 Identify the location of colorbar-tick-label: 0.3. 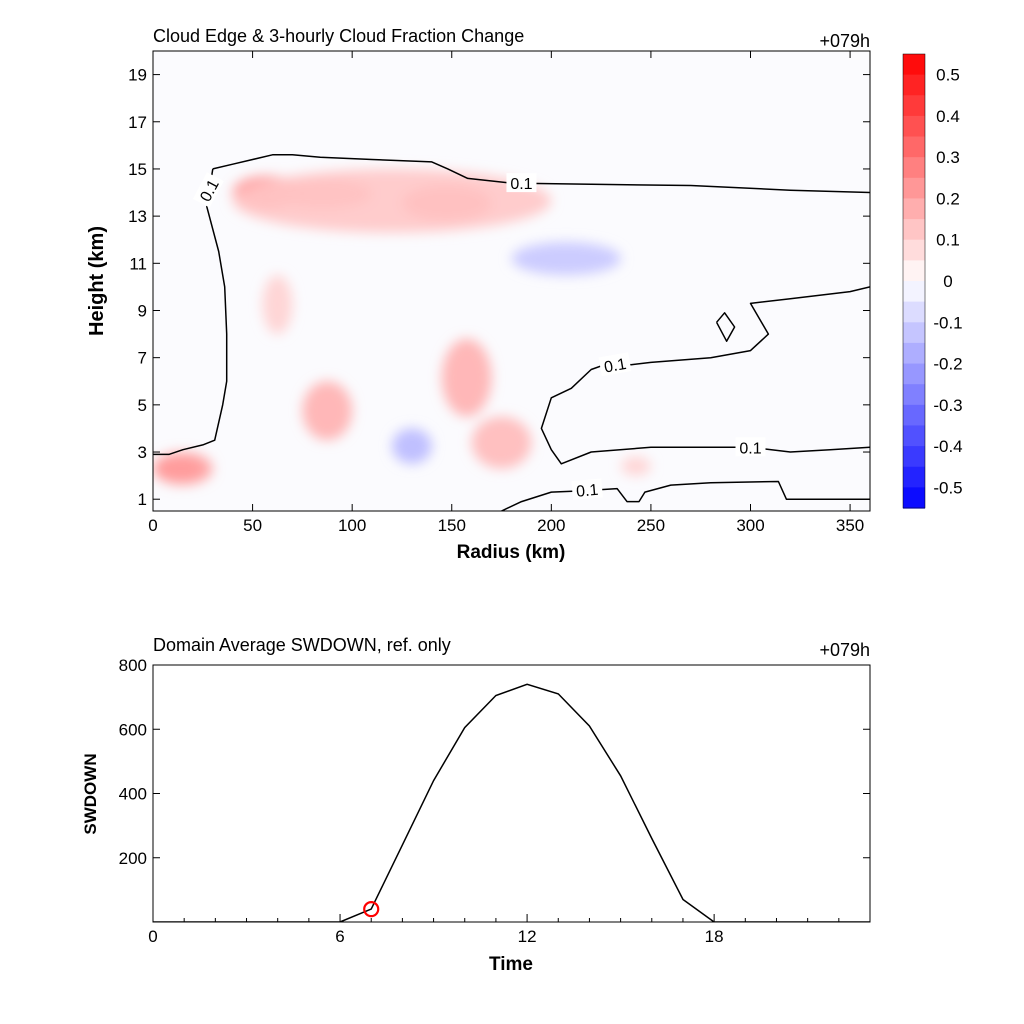
(948, 157).